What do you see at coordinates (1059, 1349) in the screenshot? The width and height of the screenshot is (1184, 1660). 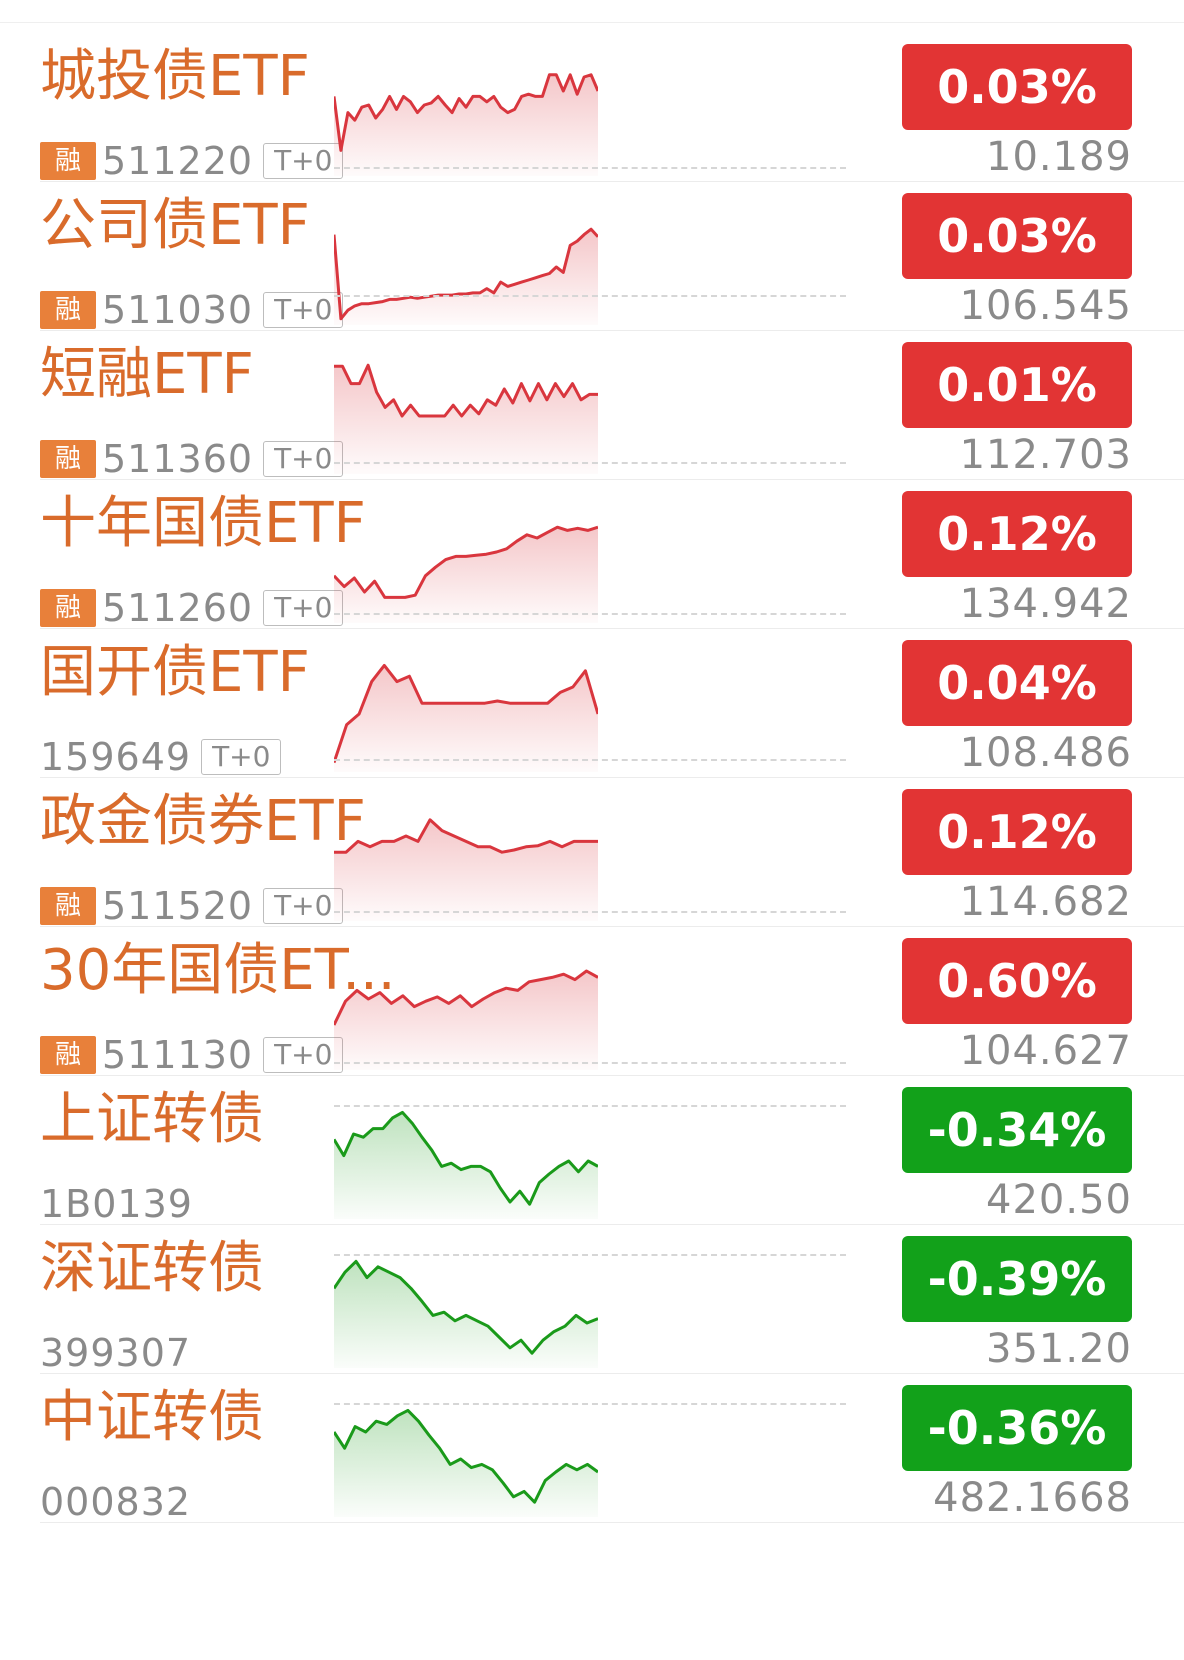 I see `last-price: 351.20` at bounding box center [1059, 1349].